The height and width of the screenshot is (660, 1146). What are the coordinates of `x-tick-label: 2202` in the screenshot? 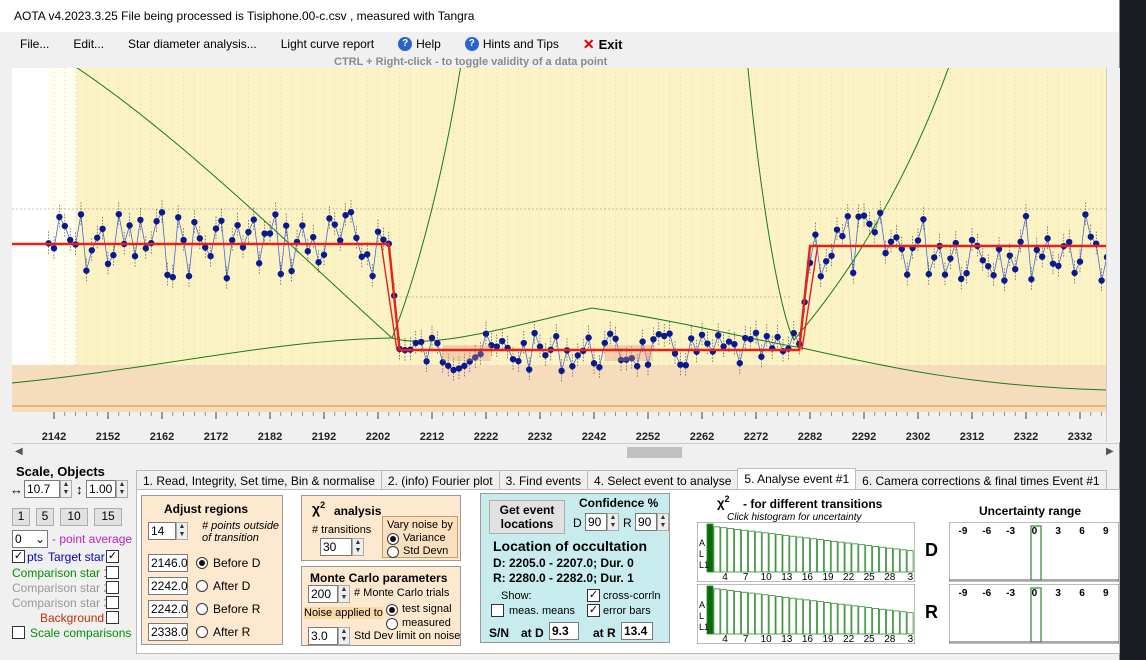 It's located at (378, 436).